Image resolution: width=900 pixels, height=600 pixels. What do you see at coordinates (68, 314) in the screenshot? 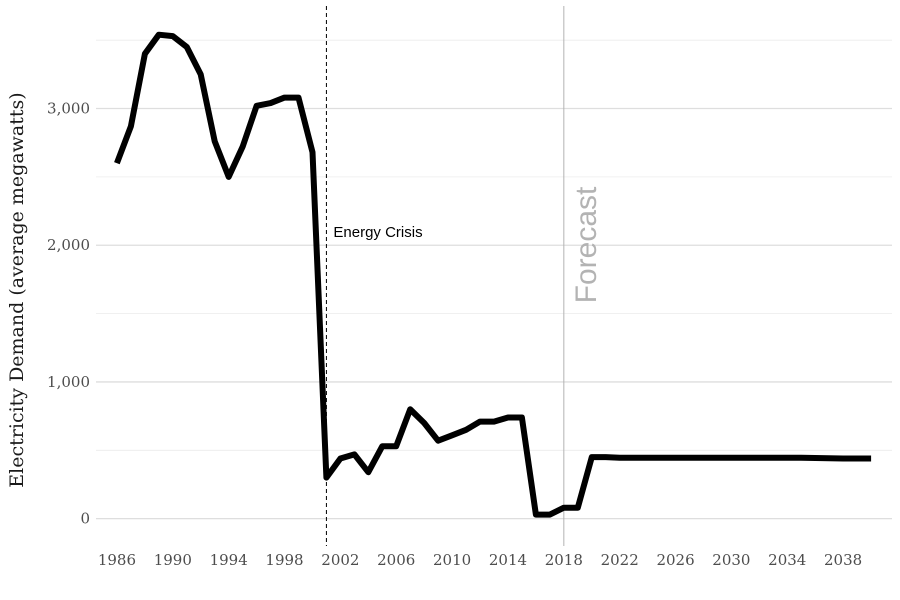
I see `y-tick-labels: 0 1,000 2,000 3,000` at bounding box center [68, 314].